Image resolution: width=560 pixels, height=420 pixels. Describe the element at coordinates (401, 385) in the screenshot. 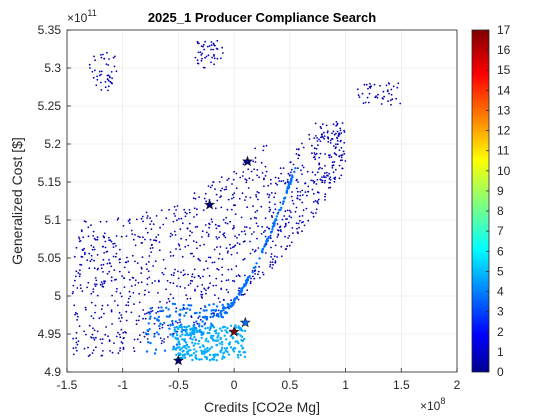

I see `x-tick-label: 1.5` at that location.